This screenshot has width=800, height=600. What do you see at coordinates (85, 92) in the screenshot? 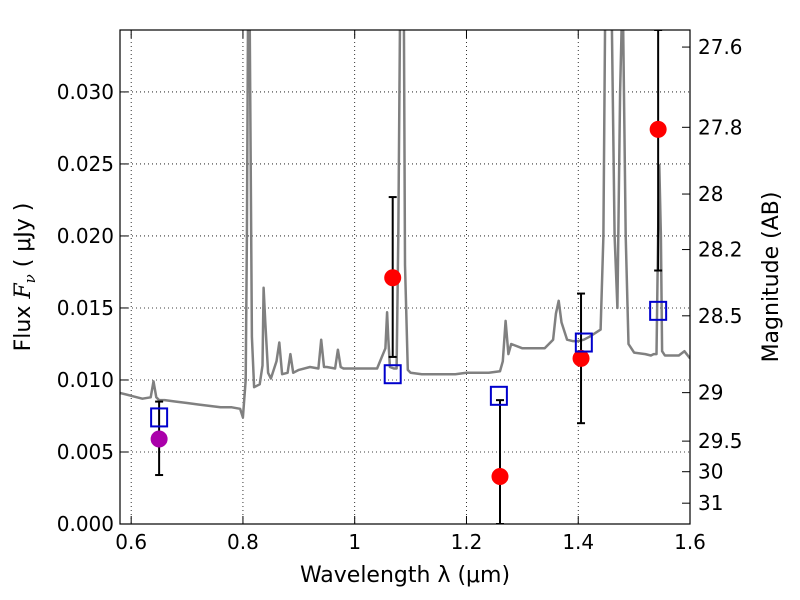
I see `y-tick-label: 0.030` at bounding box center [85, 92].